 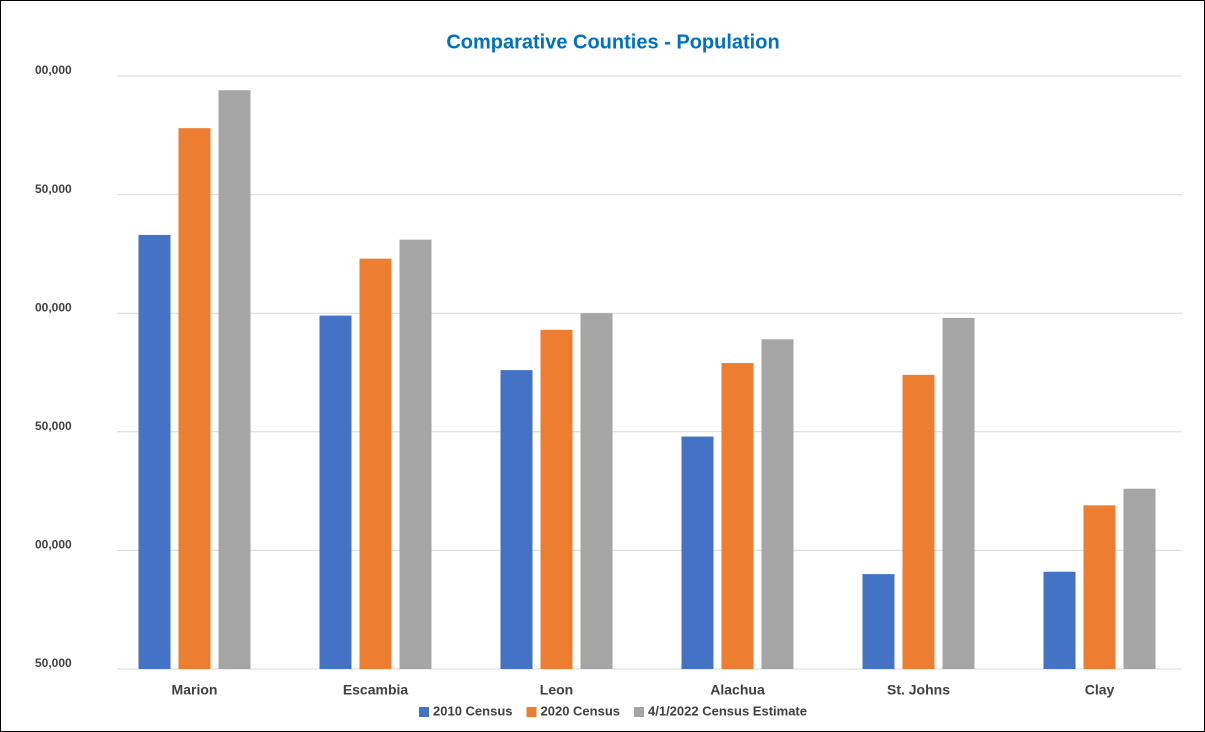 What do you see at coordinates (473, 710) in the screenshot?
I see `legend-label: 2010 Census` at bounding box center [473, 710].